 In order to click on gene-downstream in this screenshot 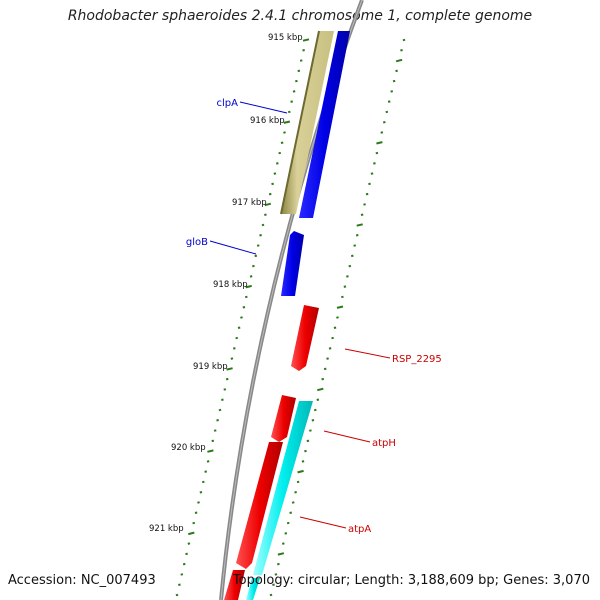, I will do `click(234, 585)`.